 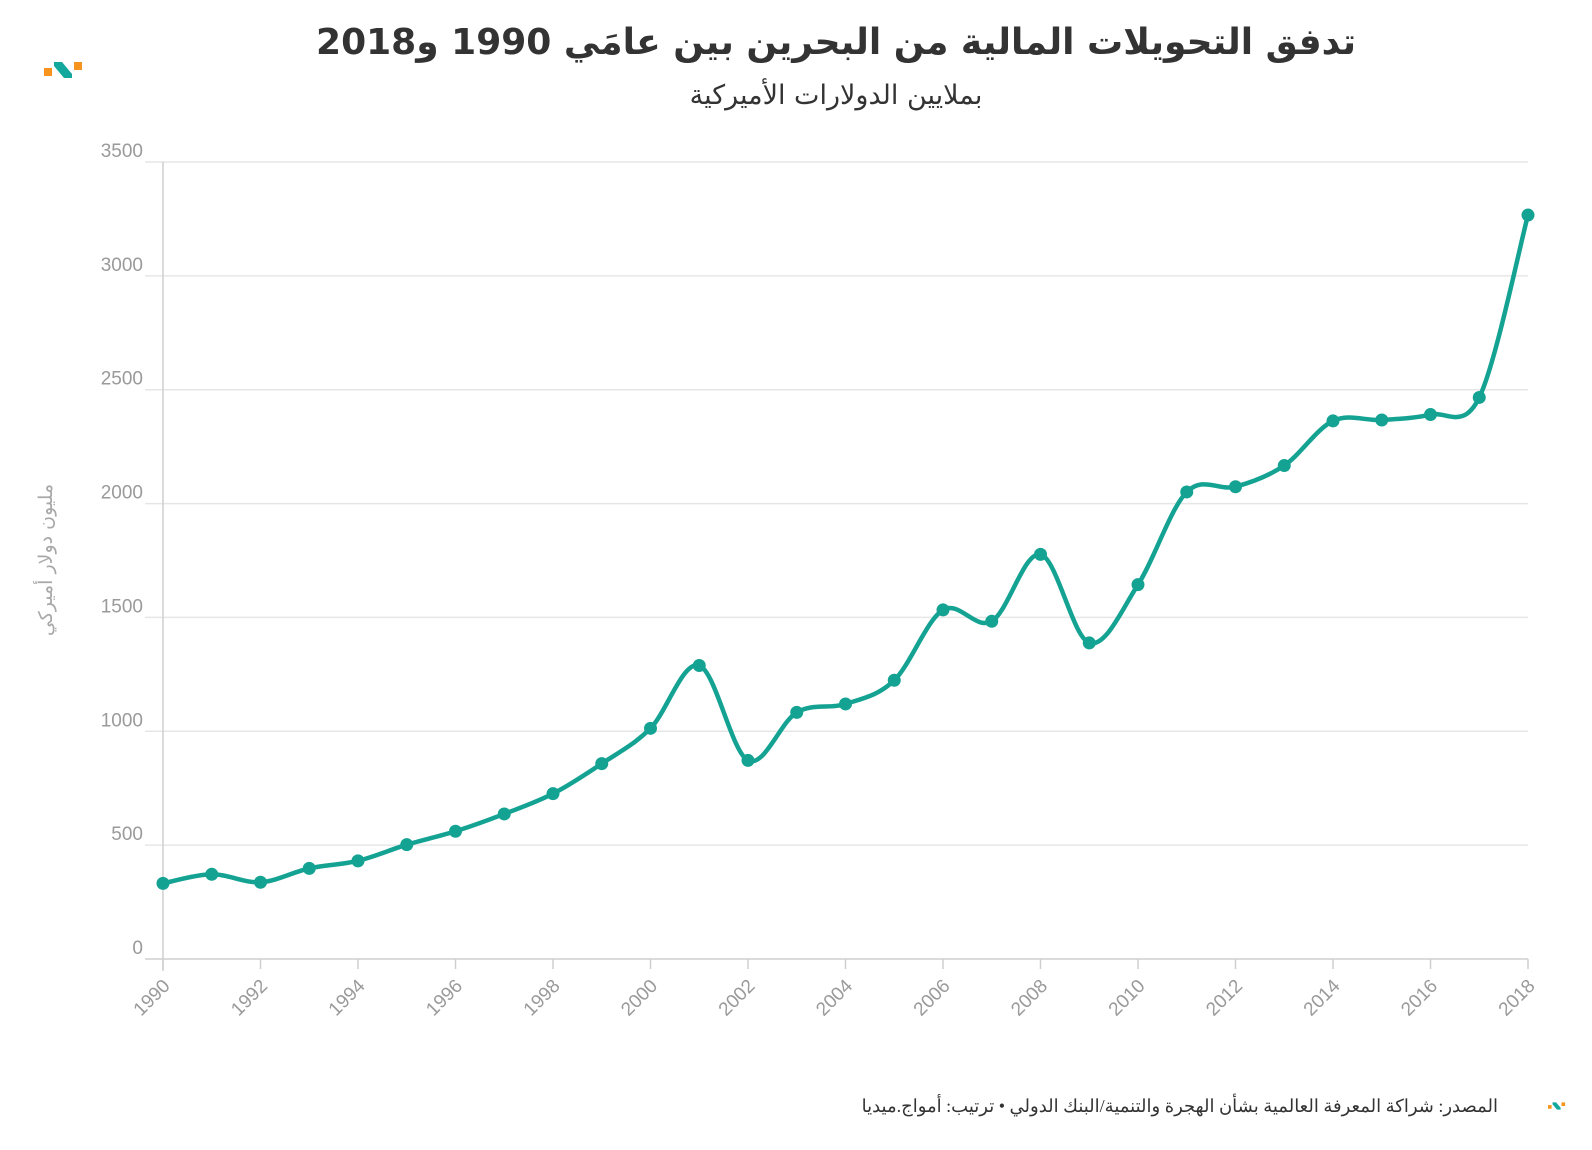 What do you see at coordinates (455, 831) in the screenshot?
I see `data-point-1996` at bounding box center [455, 831].